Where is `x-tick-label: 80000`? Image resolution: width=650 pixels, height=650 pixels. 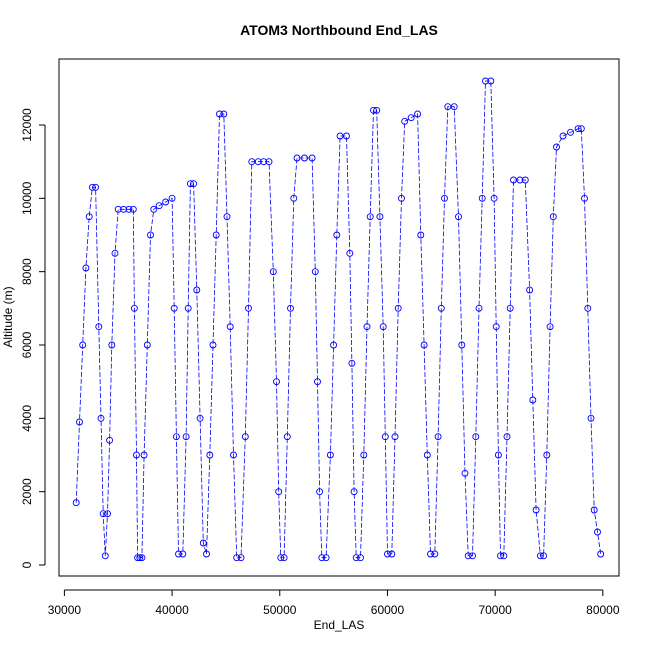 x-tick-label: 80000 is located at coordinates (603, 610).